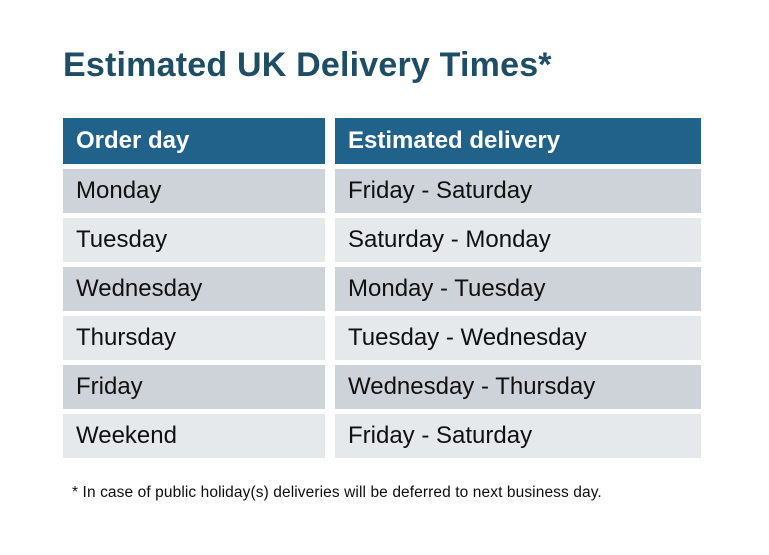 This screenshot has height=555, width=769. I want to click on column-header-order-day: Order day, so click(194, 141).